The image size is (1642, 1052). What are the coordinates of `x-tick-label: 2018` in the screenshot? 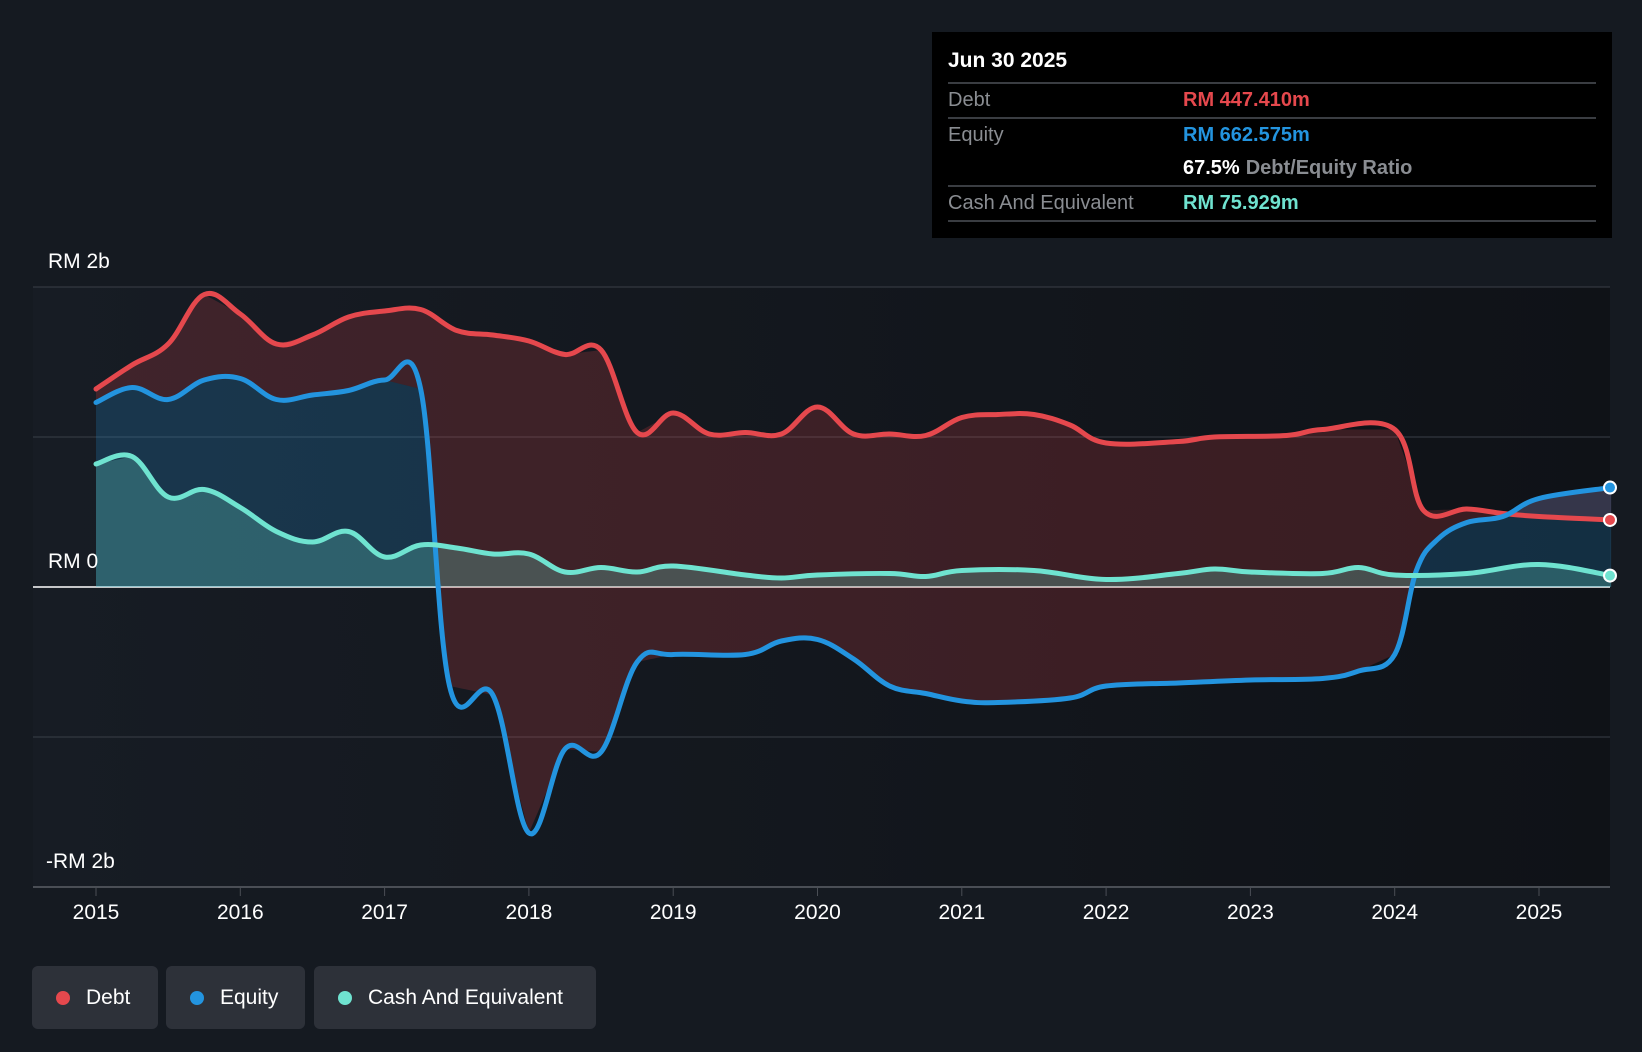 It's located at (529, 912).